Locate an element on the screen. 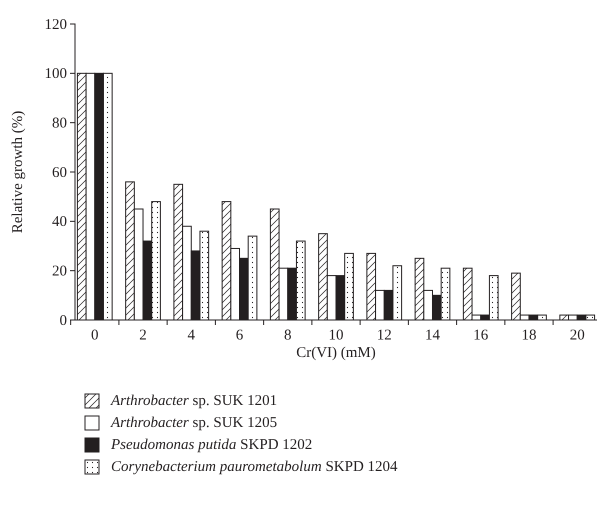 This screenshot has height=508, width=599. y-tick-label: 20 is located at coordinates (59, 271).